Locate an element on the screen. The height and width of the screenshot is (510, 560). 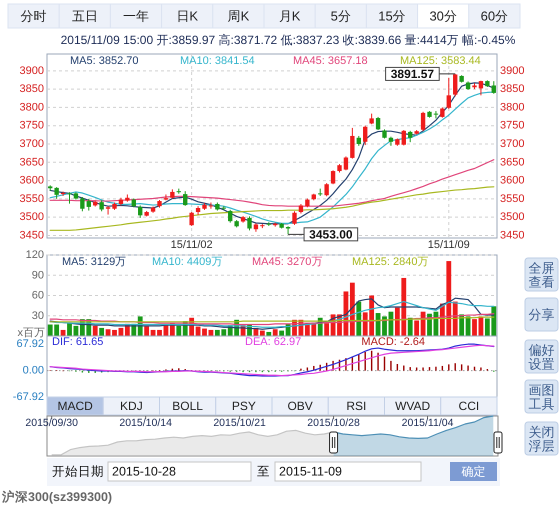
y-tick: 3650 is located at coordinates (32, 162).